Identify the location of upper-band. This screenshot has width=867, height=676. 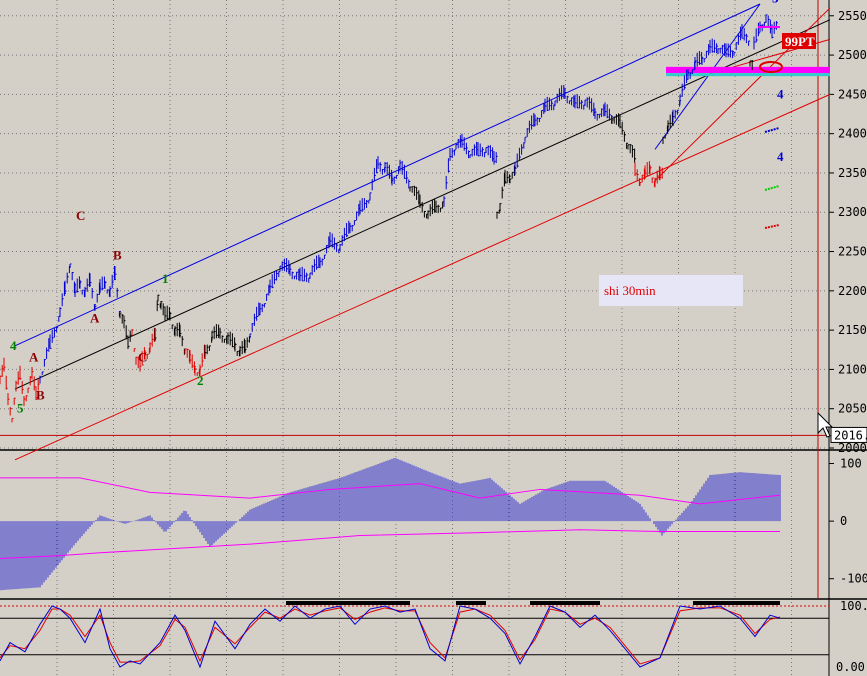
(390, 491).